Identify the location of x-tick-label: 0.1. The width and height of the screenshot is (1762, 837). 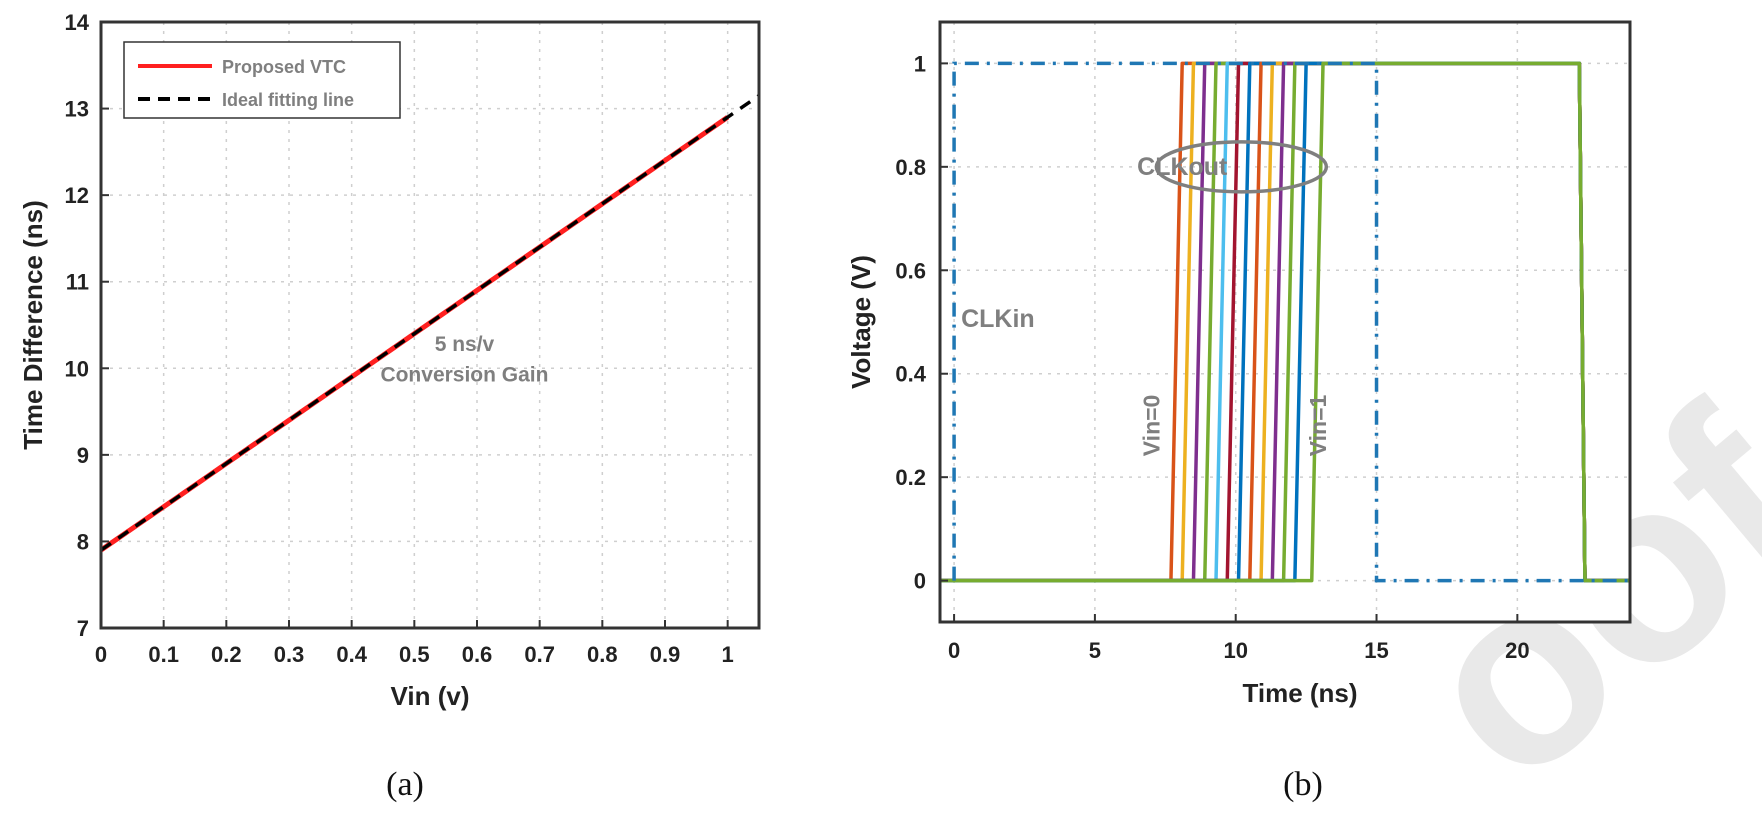
(163, 654).